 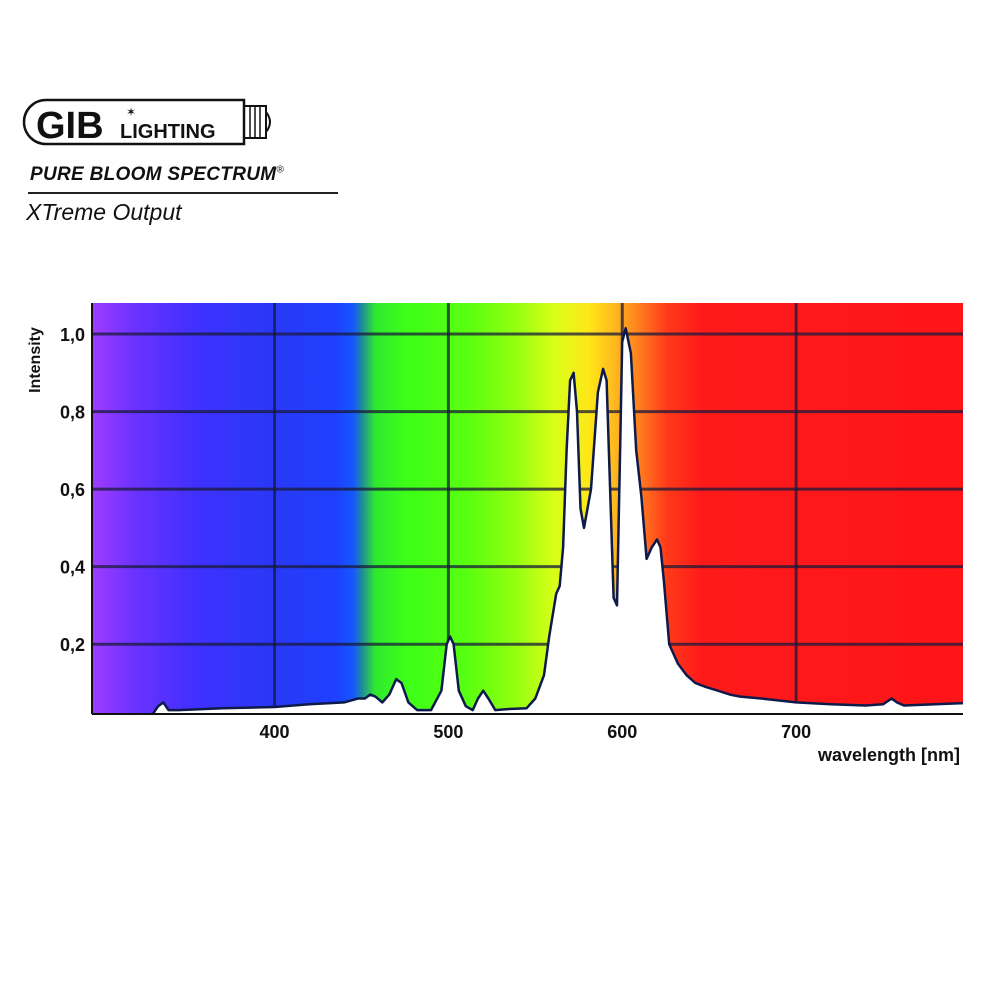 I want to click on y-axis-label: Intensity, so click(x=35, y=360).